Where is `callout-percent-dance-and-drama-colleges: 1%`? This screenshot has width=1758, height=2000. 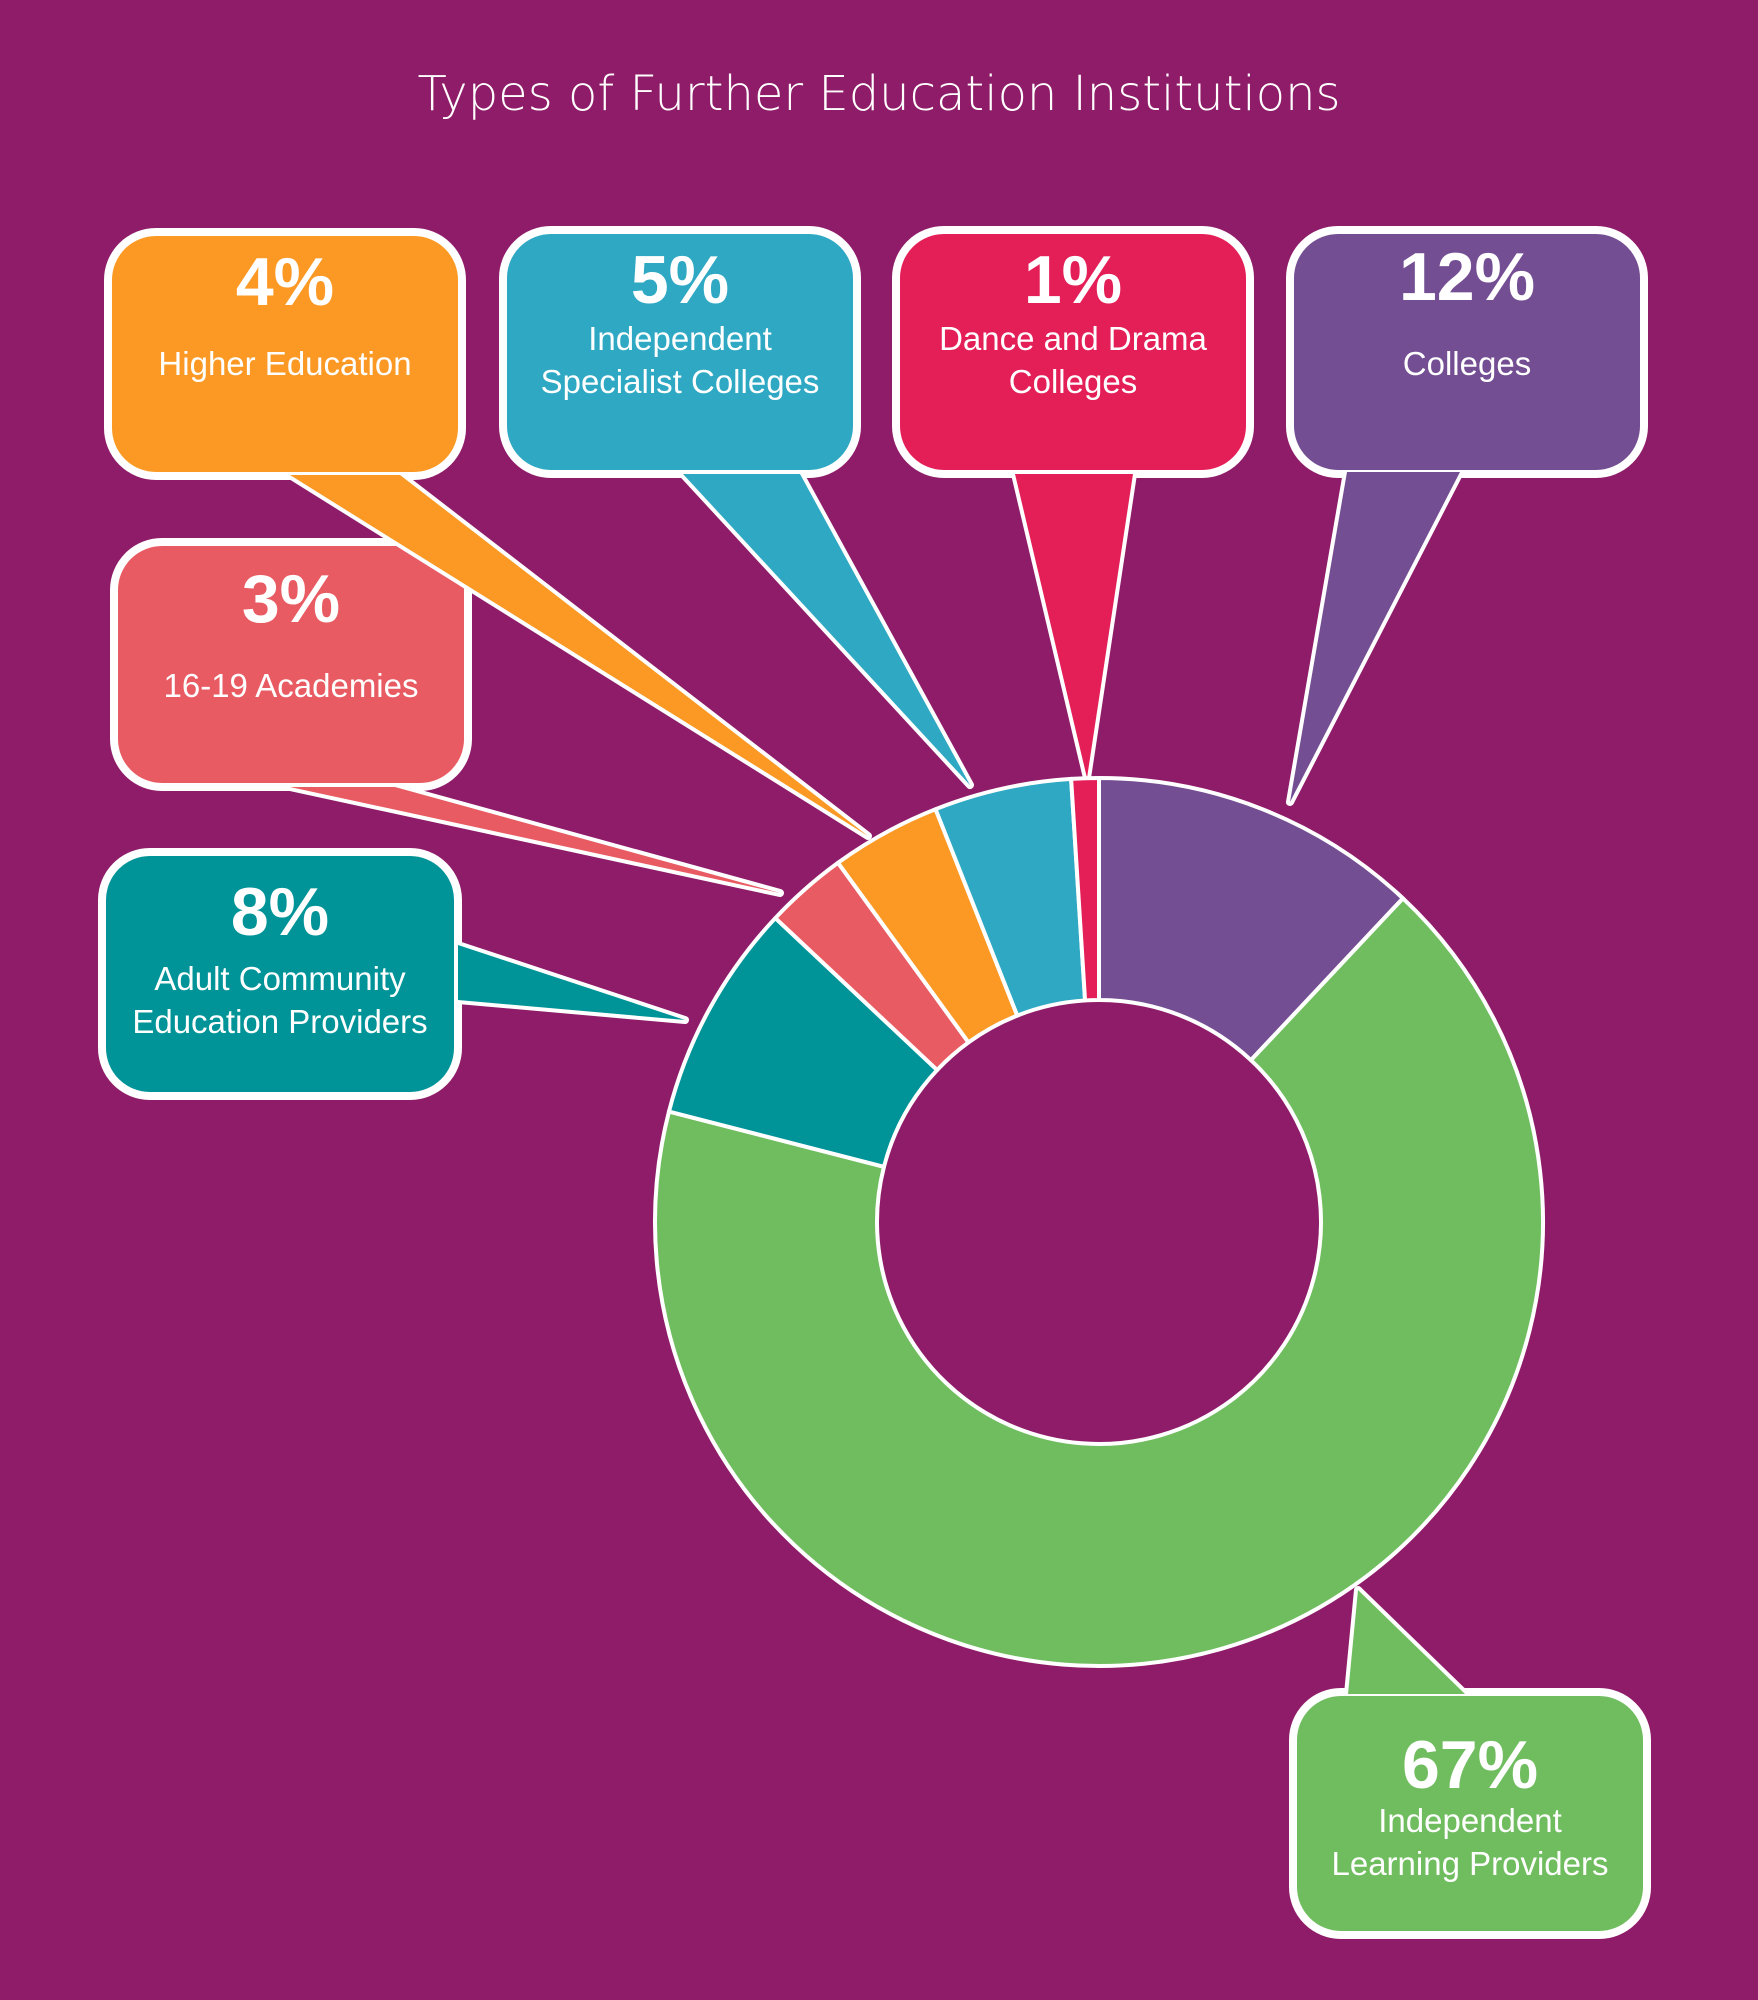
callout-percent-dance-and-drama-colleges: 1% is located at coordinates (1073, 280).